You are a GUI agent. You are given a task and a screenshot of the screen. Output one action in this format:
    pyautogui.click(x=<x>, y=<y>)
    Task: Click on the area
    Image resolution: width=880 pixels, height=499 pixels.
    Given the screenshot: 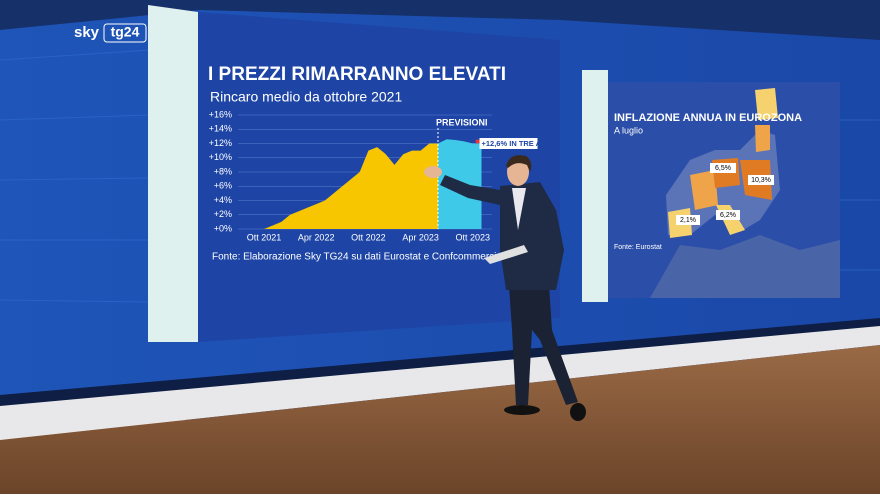 What is the action you would take?
    pyautogui.click(x=351, y=186)
    